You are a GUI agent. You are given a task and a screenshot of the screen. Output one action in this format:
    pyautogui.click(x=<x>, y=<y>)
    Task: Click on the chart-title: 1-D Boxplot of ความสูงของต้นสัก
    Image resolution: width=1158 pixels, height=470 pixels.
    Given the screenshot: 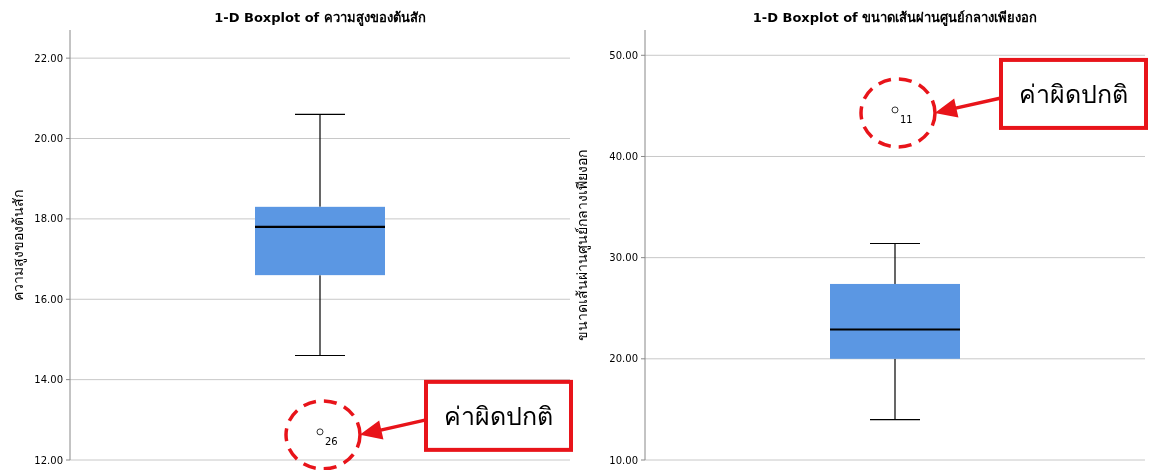 What is the action you would take?
    pyautogui.click(x=320, y=18)
    